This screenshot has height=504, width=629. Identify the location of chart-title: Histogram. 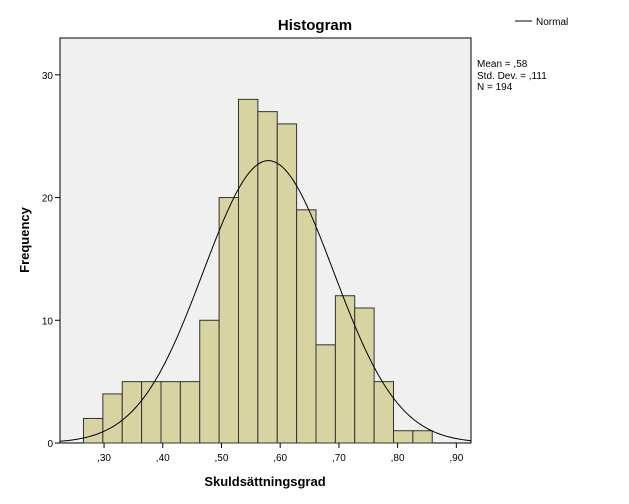
(315, 25).